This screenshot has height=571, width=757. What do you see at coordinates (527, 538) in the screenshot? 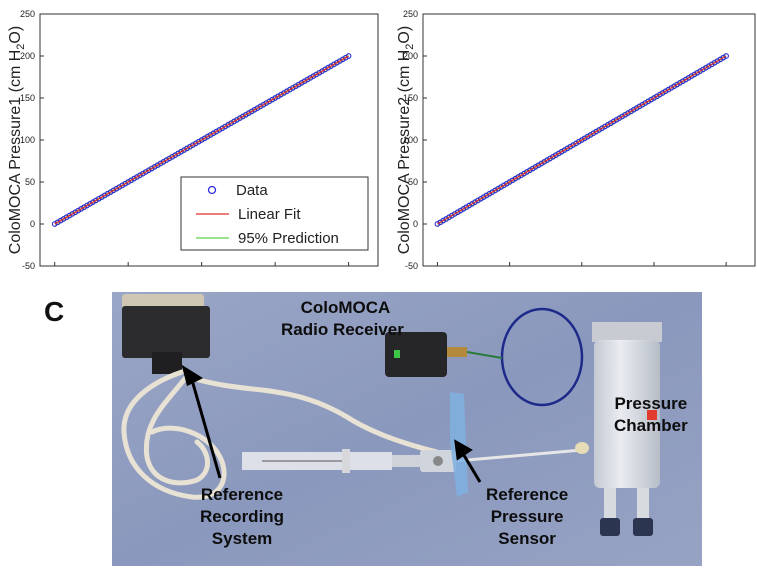
I see `label-reference-sensor-line3: Sensor` at bounding box center [527, 538].